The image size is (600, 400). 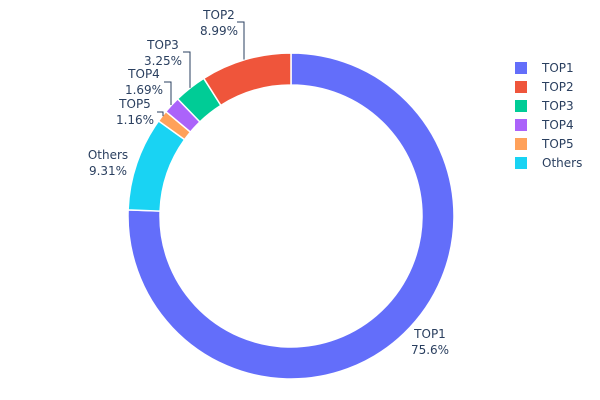 I want to click on slice-label-others: Others, so click(x=108, y=155).